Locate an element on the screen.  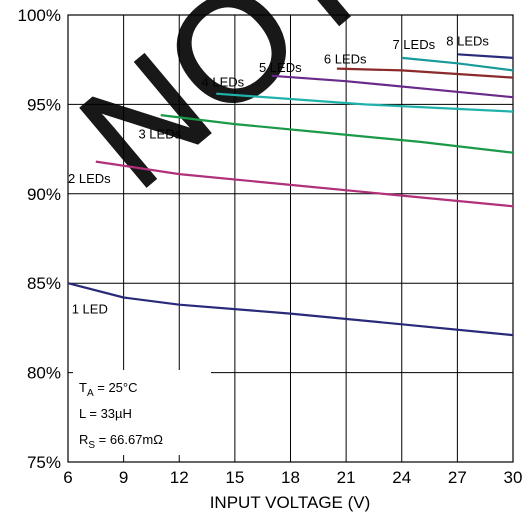
x-tick-label: 27 is located at coordinates (457, 477).